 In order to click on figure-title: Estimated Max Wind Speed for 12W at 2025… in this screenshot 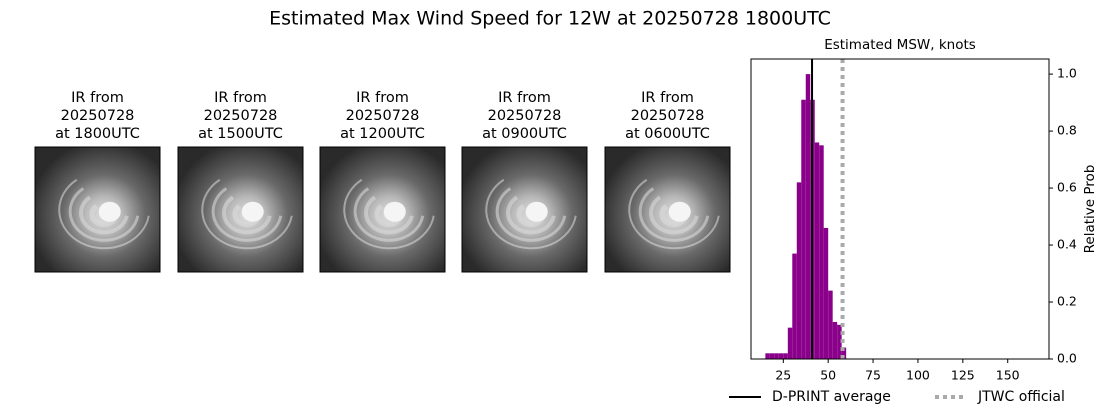, I will do `click(550, 19)`.